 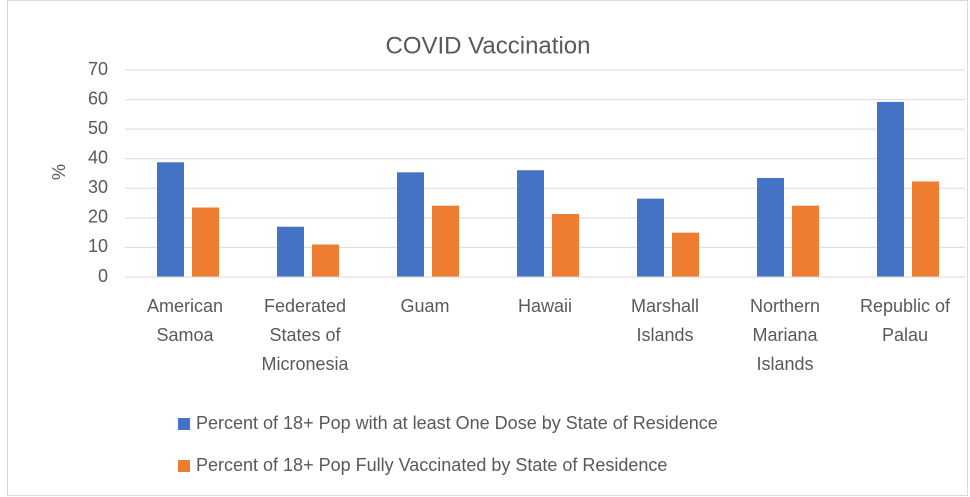 I want to click on y-tick-label: 10, so click(x=98, y=246).